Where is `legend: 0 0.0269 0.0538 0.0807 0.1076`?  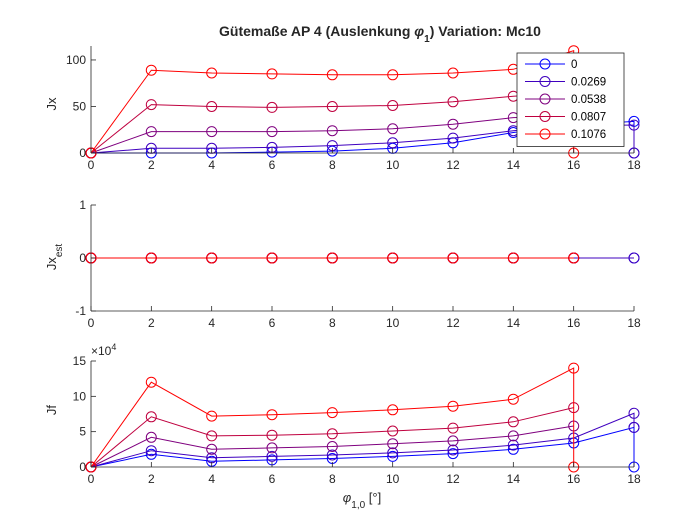 legend: 0 0.0269 0.0538 0.0807 0.1076 is located at coordinates (570, 99).